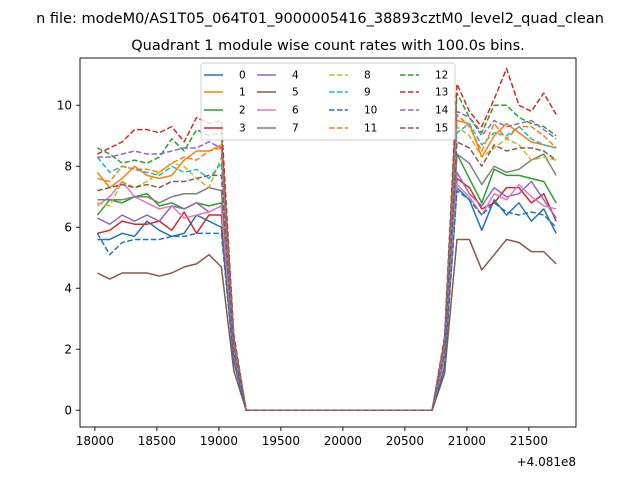 Image resolution: width=640 pixels, height=484 pixels. What do you see at coordinates (370, 129) in the screenshot?
I see `legend-label-11: 11` at bounding box center [370, 129].